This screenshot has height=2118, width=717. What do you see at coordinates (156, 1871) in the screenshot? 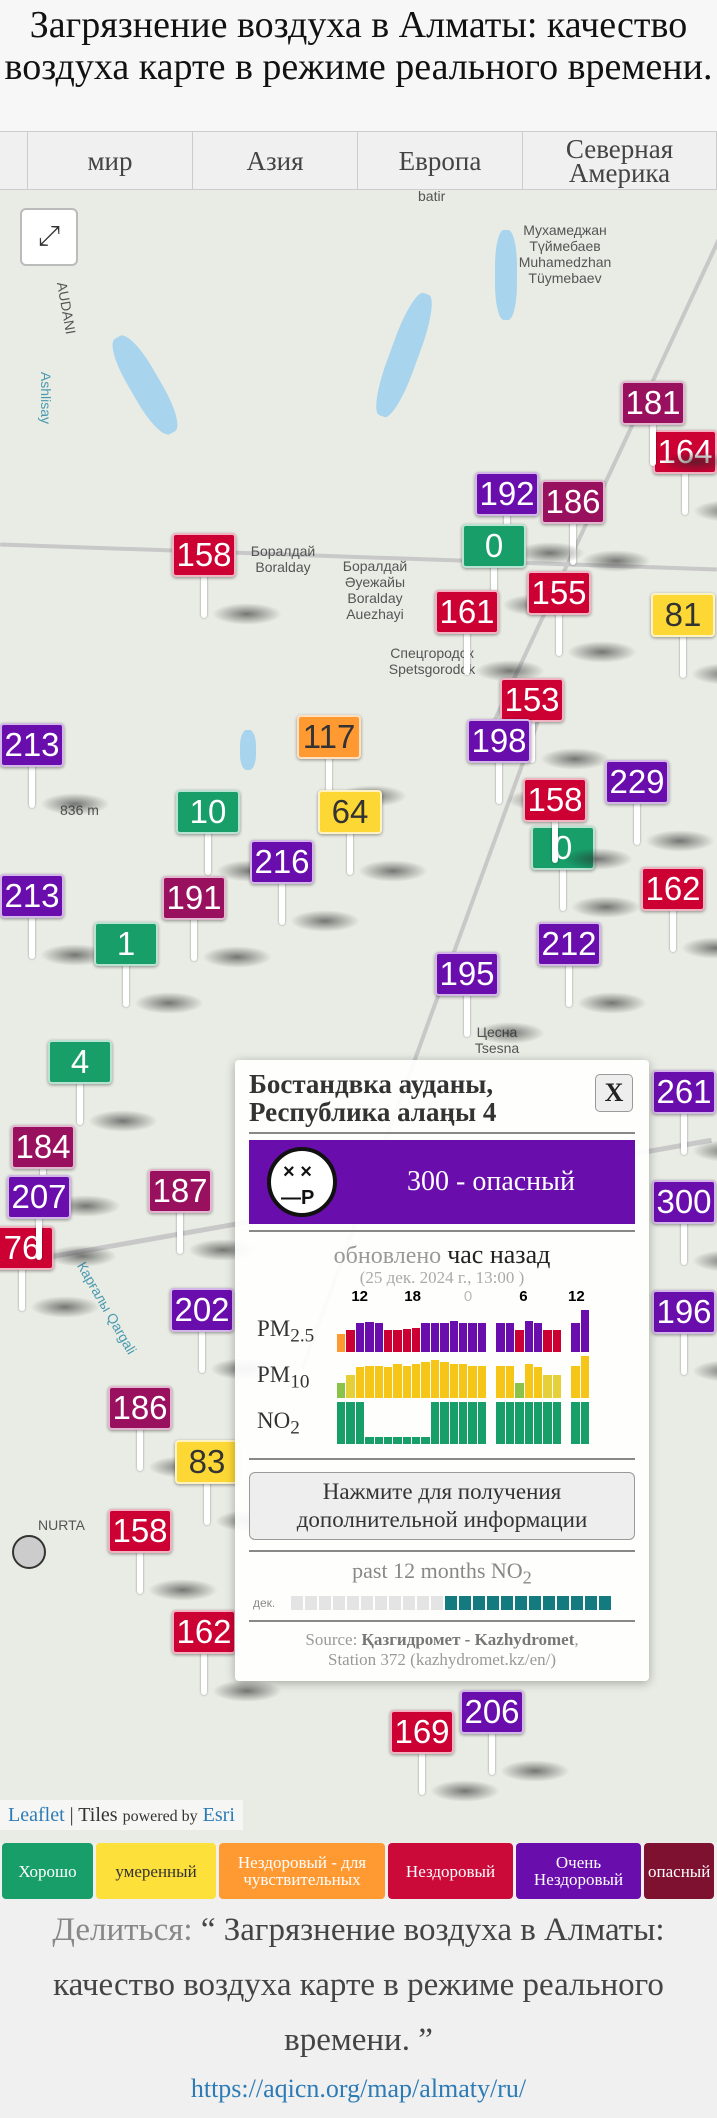
I see `legend-moderate: умеренный` at bounding box center [156, 1871].